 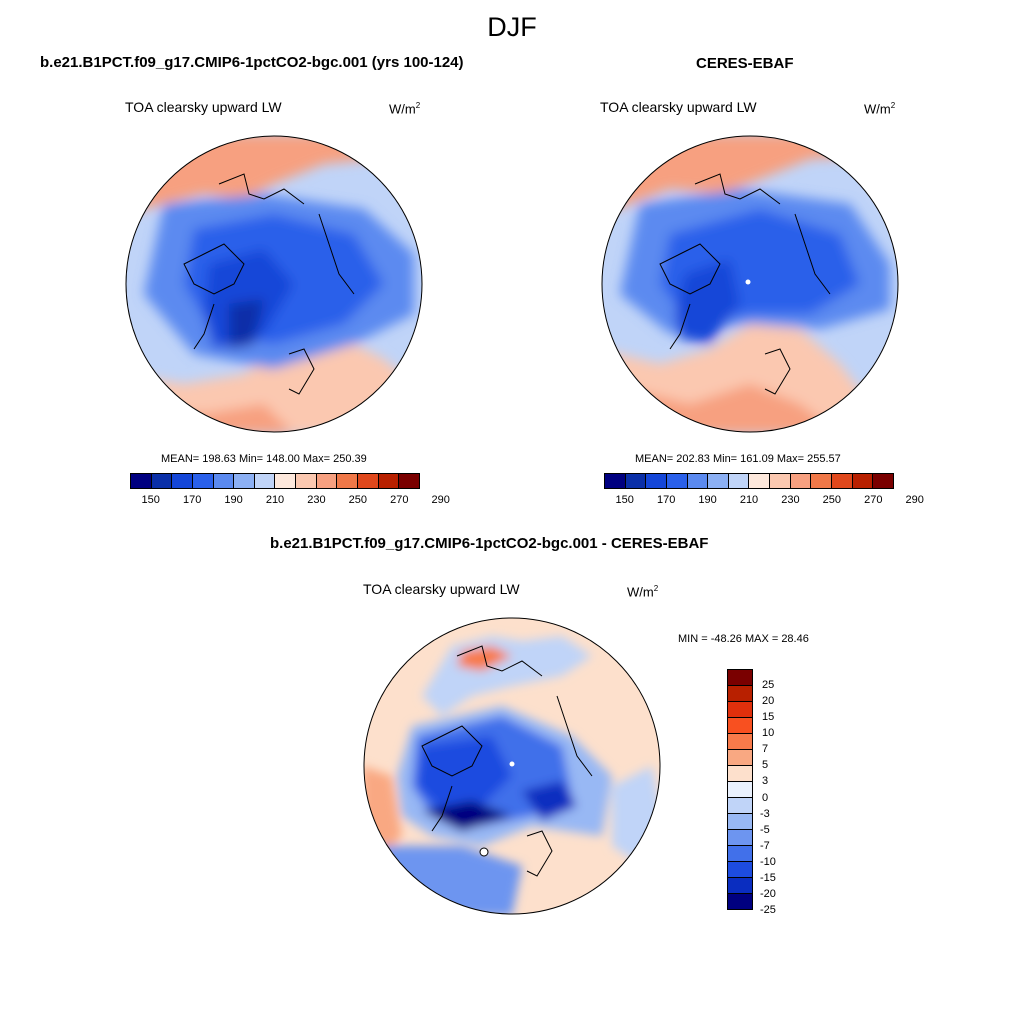 I want to click on colorbar-tick-label: 7, so click(x=765, y=749).